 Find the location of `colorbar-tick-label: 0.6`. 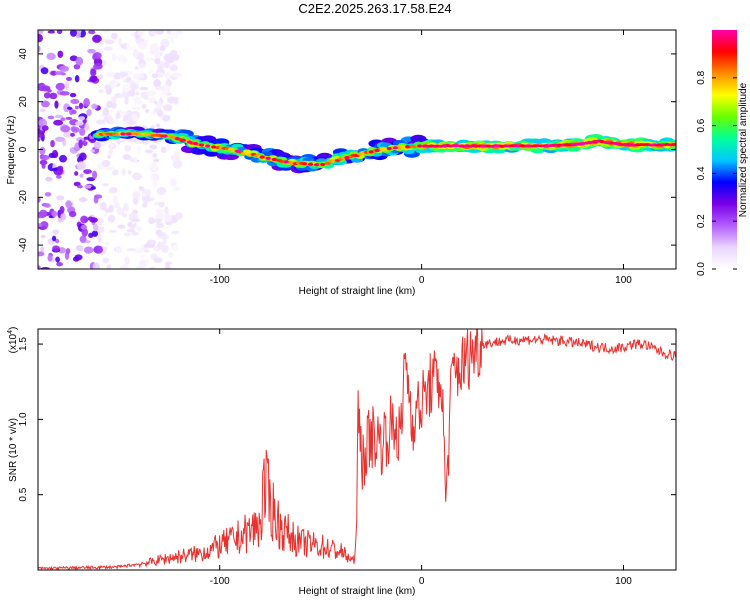

colorbar-tick-label: 0.6 is located at coordinates (701, 125).